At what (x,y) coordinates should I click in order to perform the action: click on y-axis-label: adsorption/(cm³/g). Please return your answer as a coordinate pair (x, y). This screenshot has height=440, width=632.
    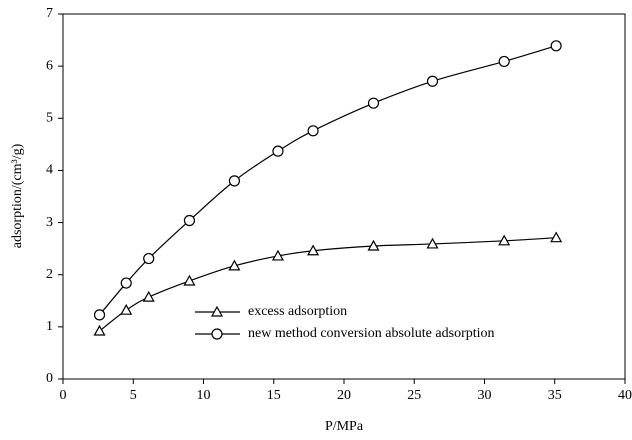
    Looking at the image, I should click on (17, 195).